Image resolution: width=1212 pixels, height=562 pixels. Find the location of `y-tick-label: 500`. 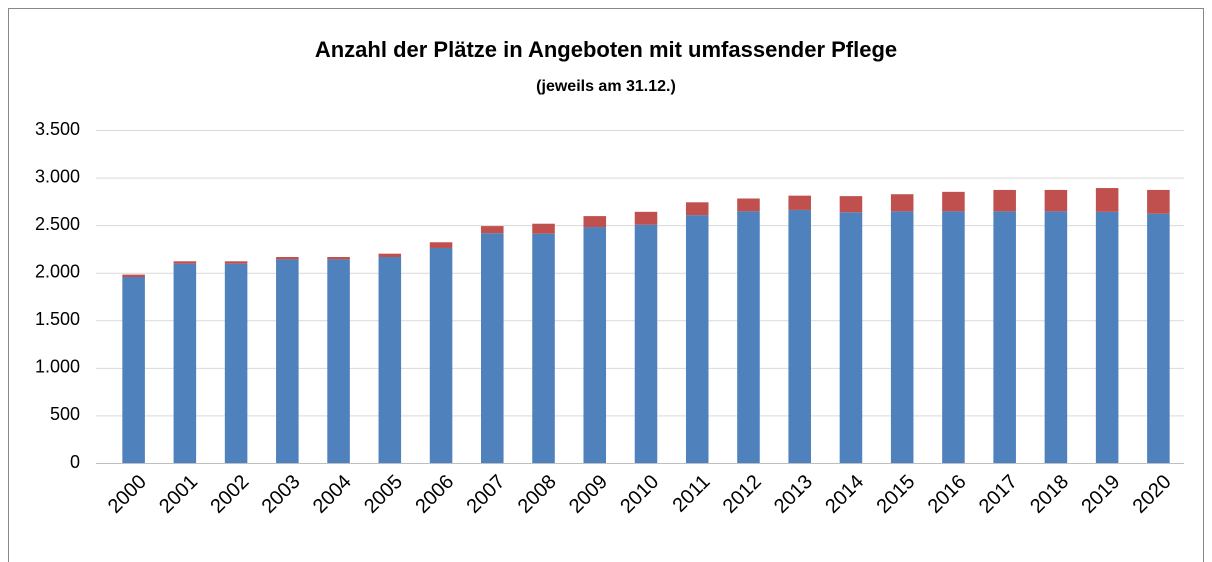

y-tick-label: 500 is located at coordinates (65, 414).